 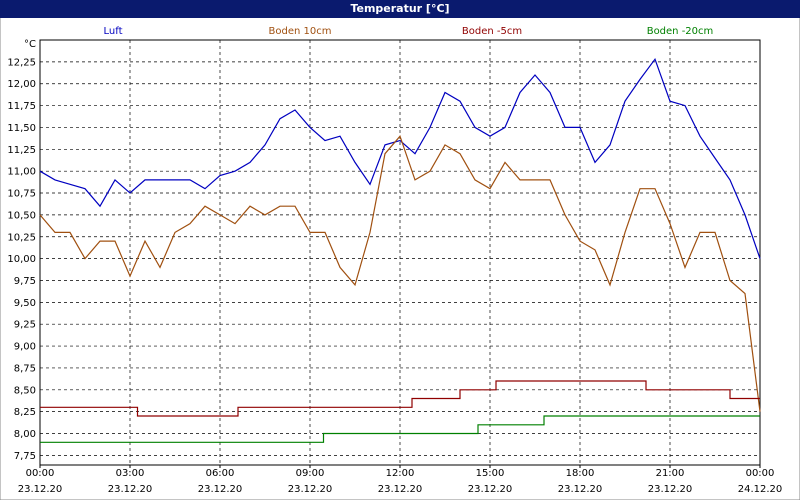 What do you see at coordinates (670, 473) in the screenshot?
I see `x-tick-label: 21:00` at bounding box center [670, 473].